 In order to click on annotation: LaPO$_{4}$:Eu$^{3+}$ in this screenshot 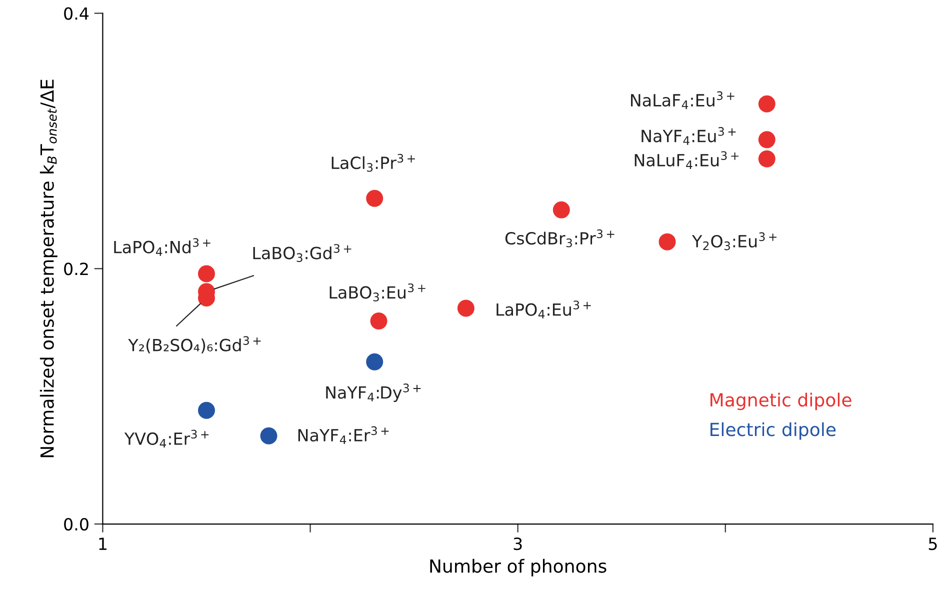, I will do `click(543, 309)`.